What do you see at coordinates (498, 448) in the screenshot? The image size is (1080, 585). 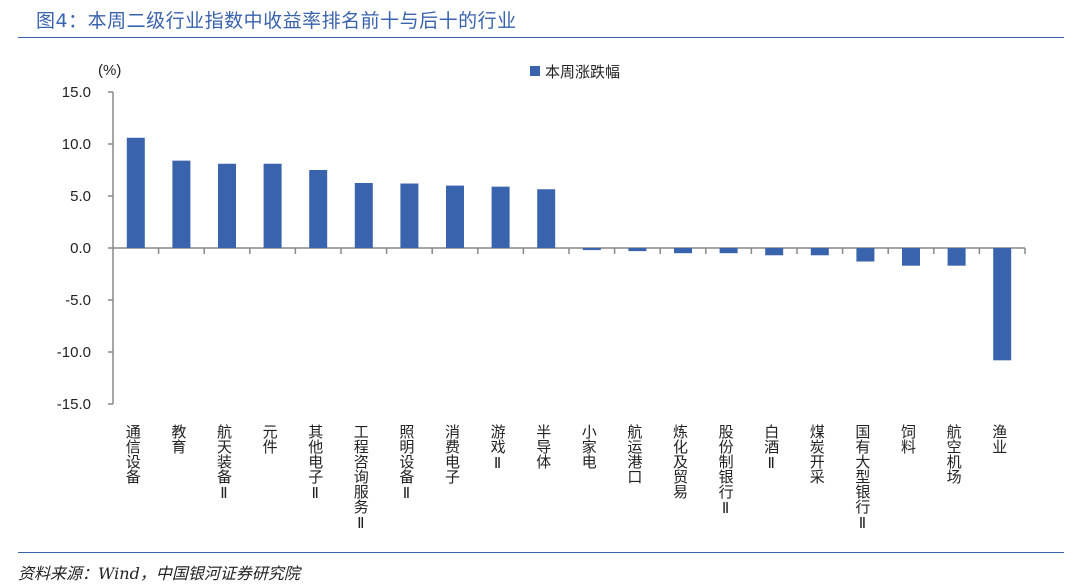 I see `category-label: 游戏Ⅱ` at bounding box center [498, 448].